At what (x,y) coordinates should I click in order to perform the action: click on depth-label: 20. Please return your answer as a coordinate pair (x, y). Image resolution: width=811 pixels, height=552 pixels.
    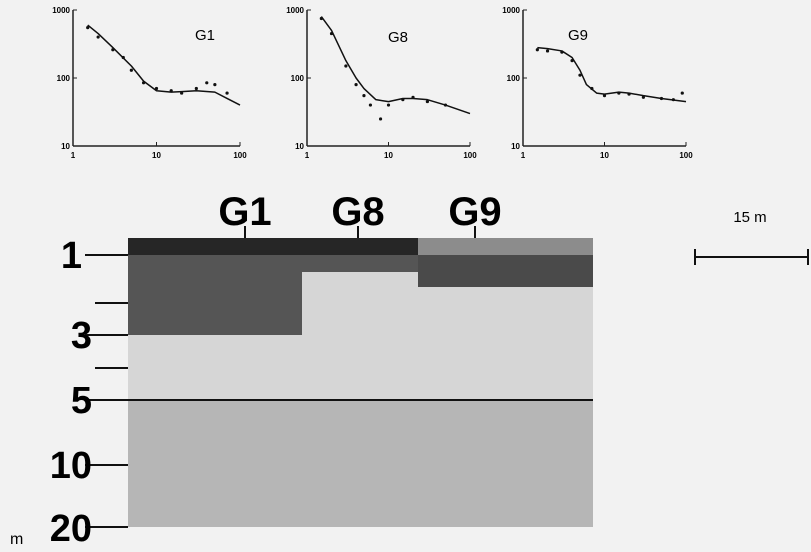
    Looking at the image, I should click on (71, 529).